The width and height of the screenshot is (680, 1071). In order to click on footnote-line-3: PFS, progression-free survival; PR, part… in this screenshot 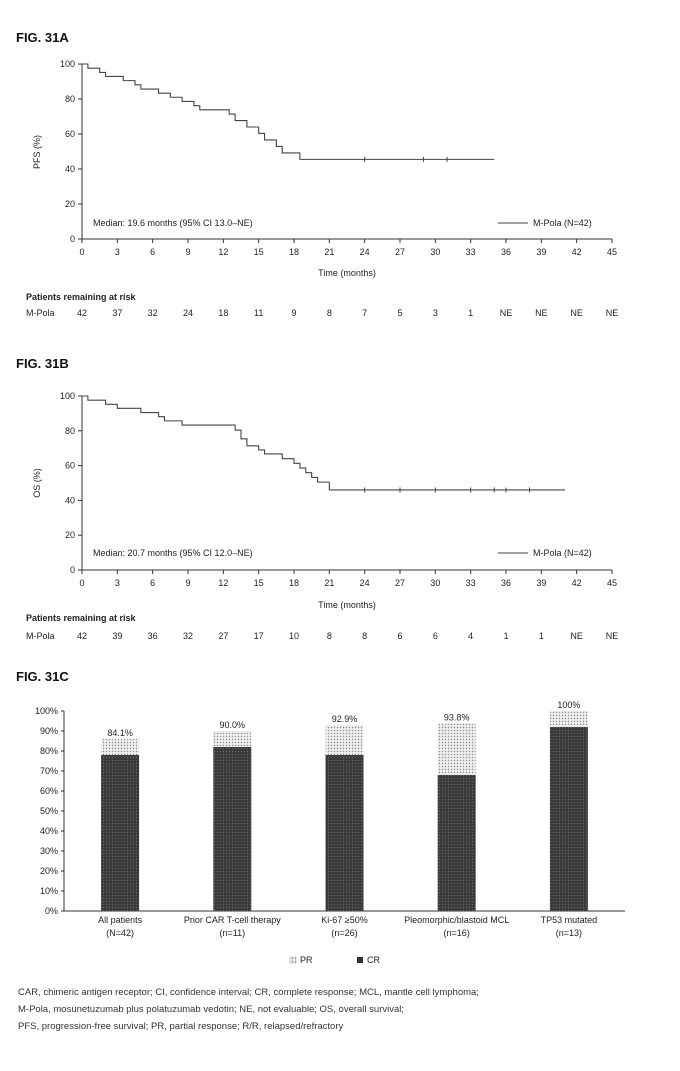, I will do `click(180, 1026)`.